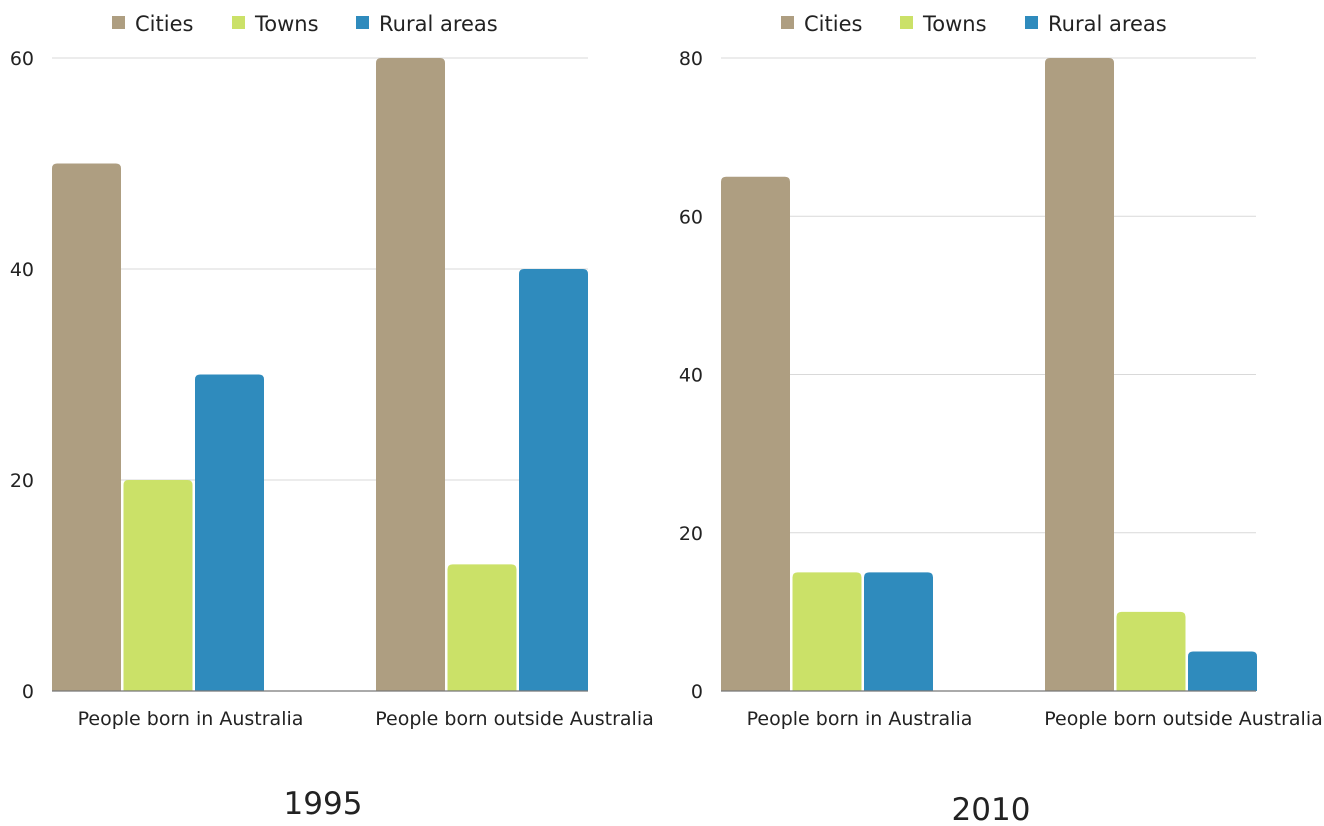 The height and width of the screenshot is (826, 1324). Describe the element at coordinates (991, 809) in the screenshot. I see `chart-year-label: 2010` at that location.